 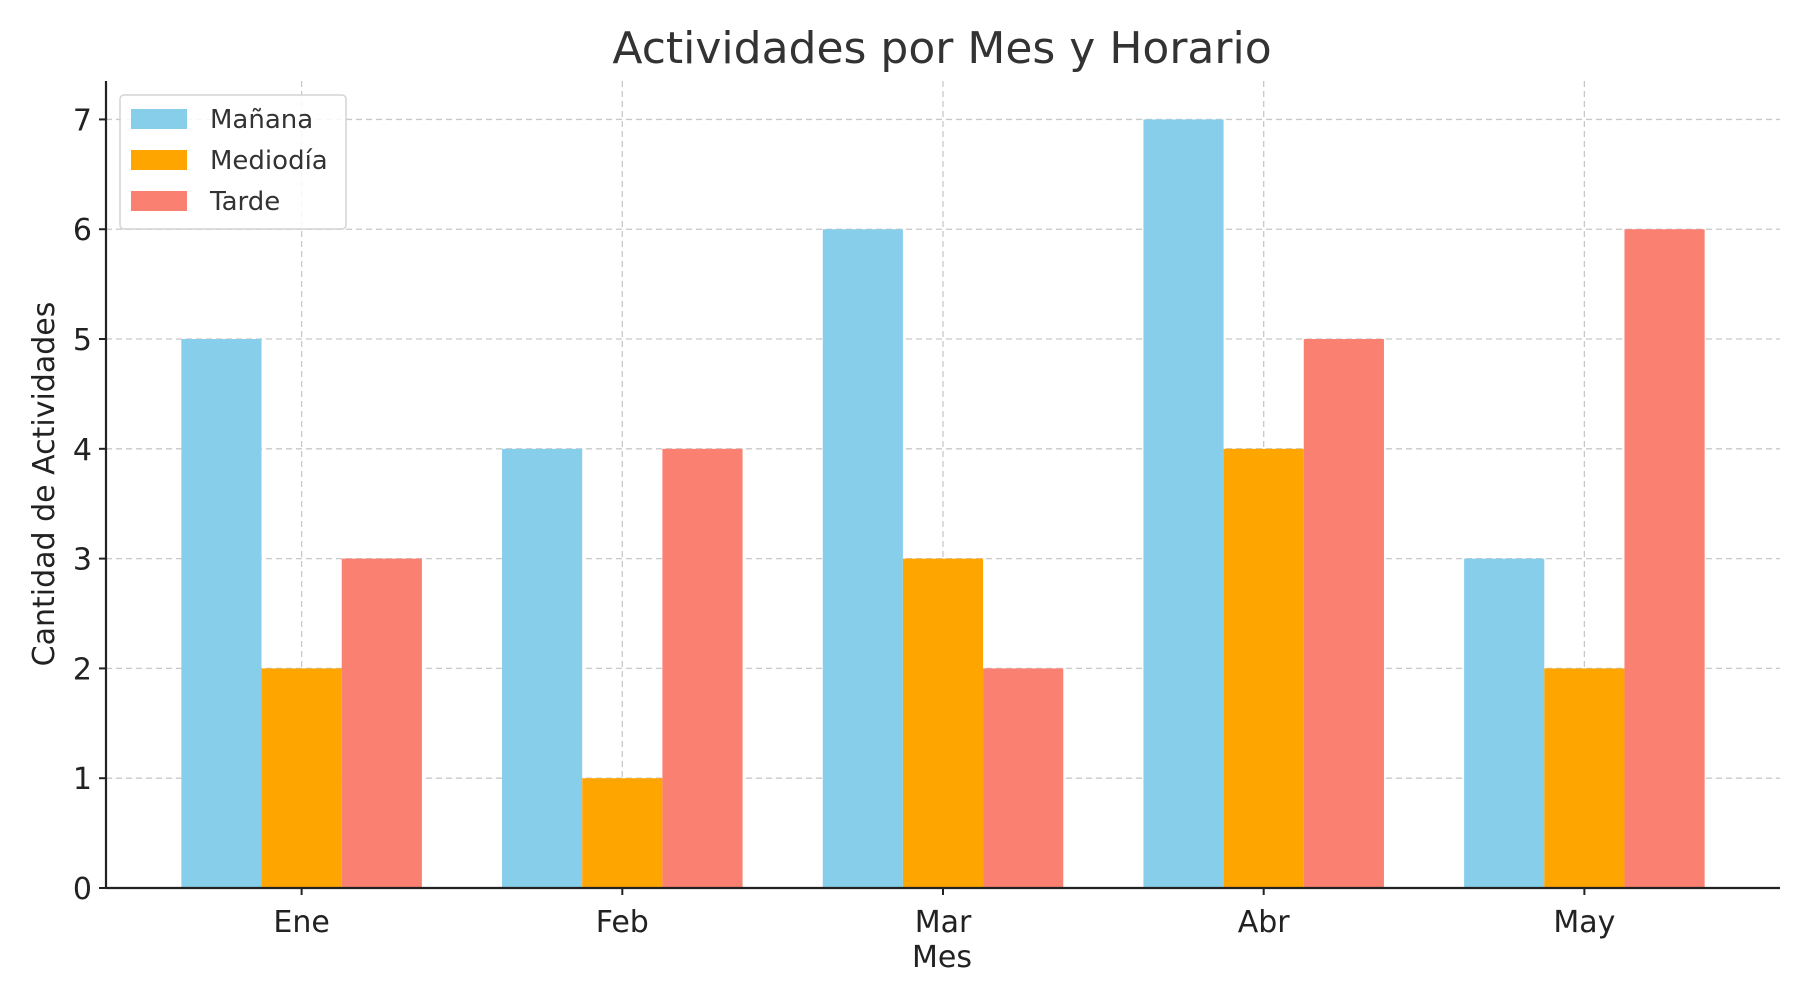 I want to click on y-tick-label: 5, so click(x=82, y=340).